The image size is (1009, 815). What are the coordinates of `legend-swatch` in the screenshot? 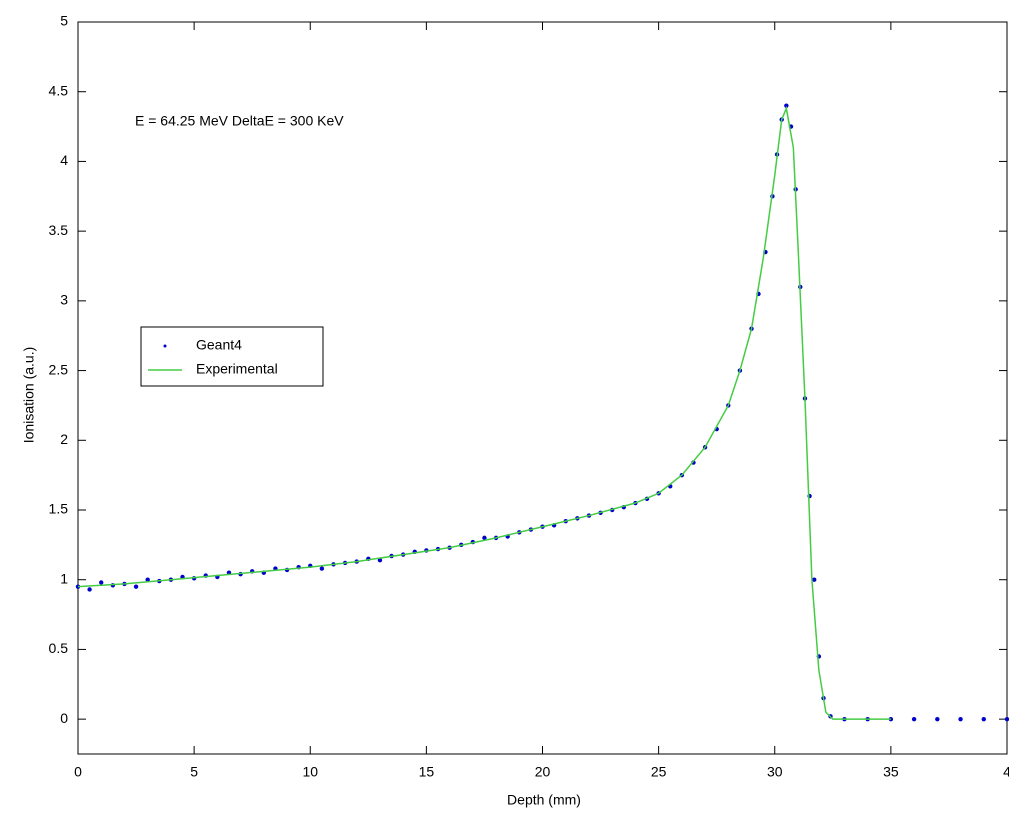 It's located at (165, 346).